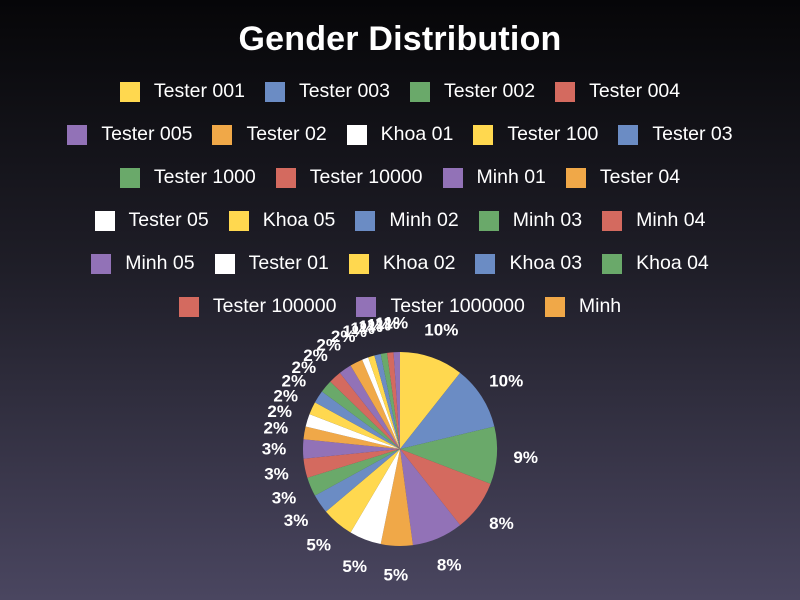 The image size is (800, 600). What do you see at coordinates (672, 263) in the screenshot?
I see `legend-label: Khoa 04` at bounding box center [672, 263].